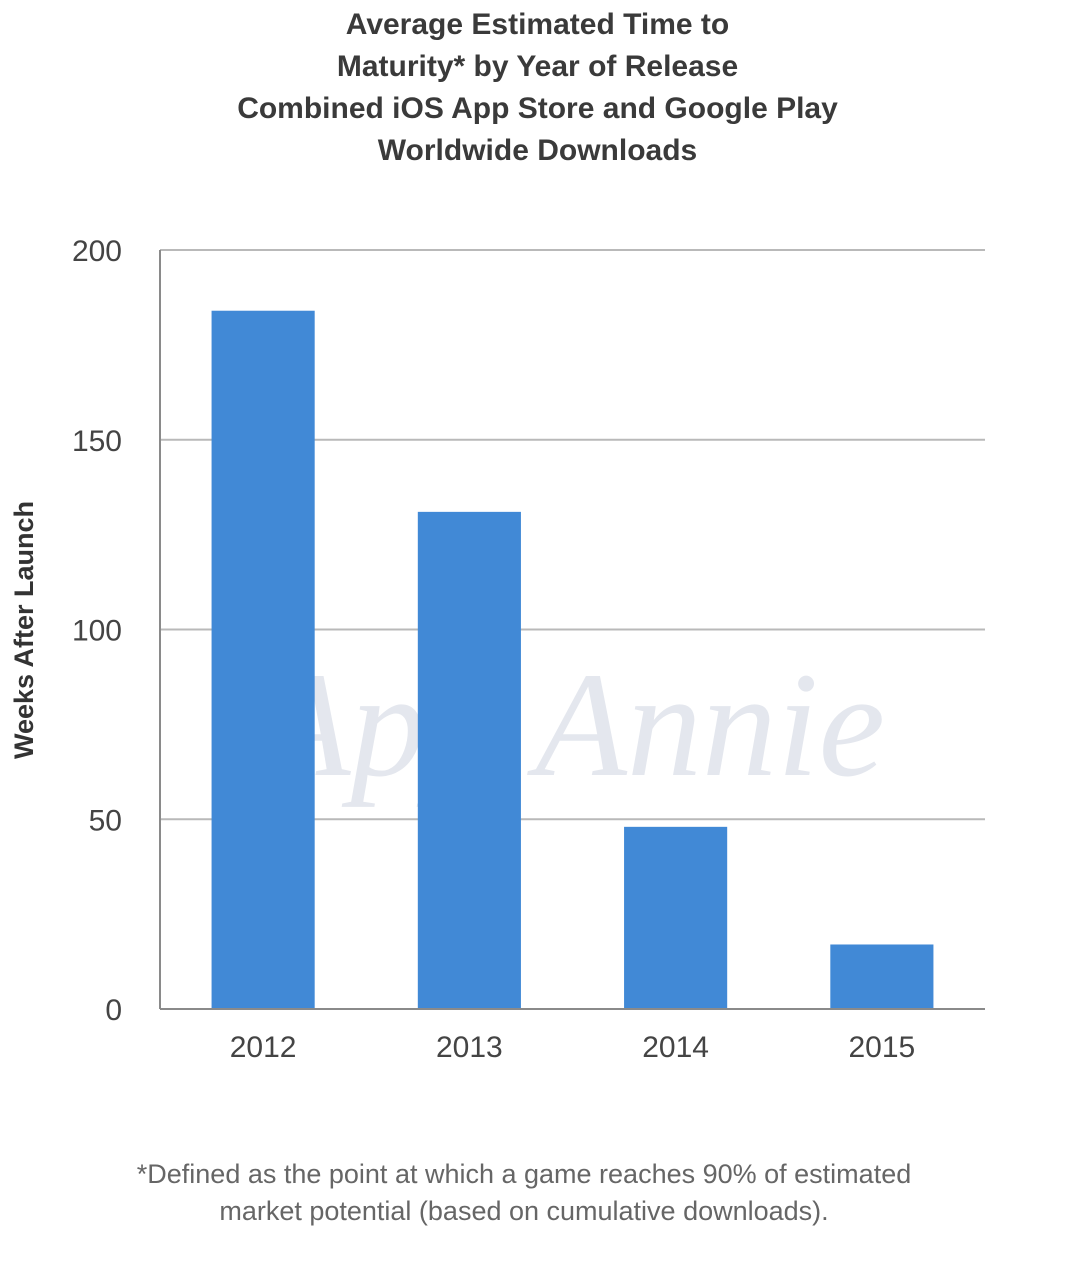  Describe the element at coordinates (675, 1047) in the screenshot. I see `x-tick-label: 2014` at that location.